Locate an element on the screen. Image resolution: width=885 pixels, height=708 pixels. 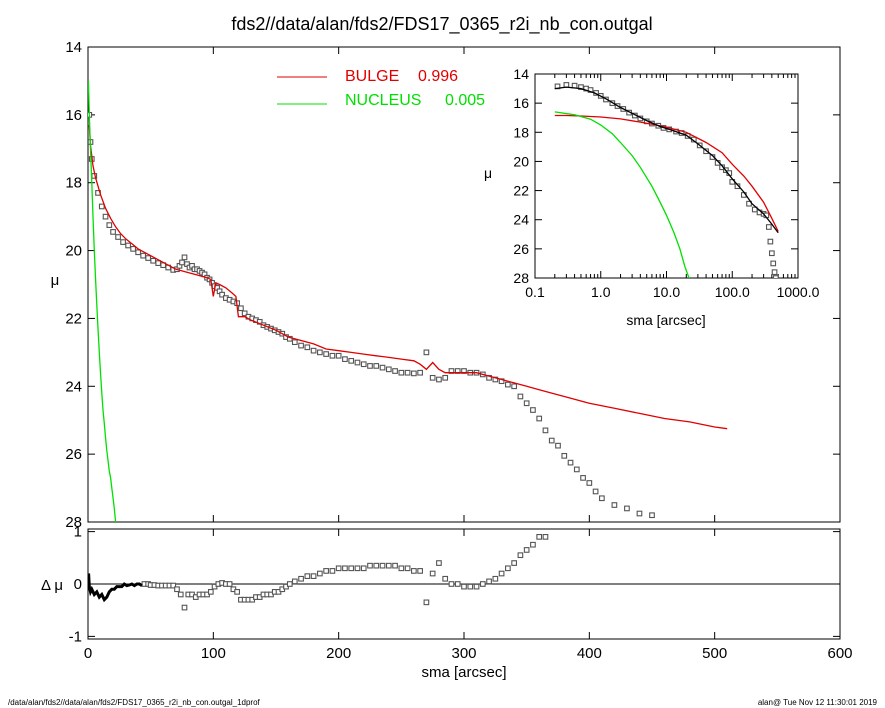
ytick-label: 1 is located at coordinates (78, 532).